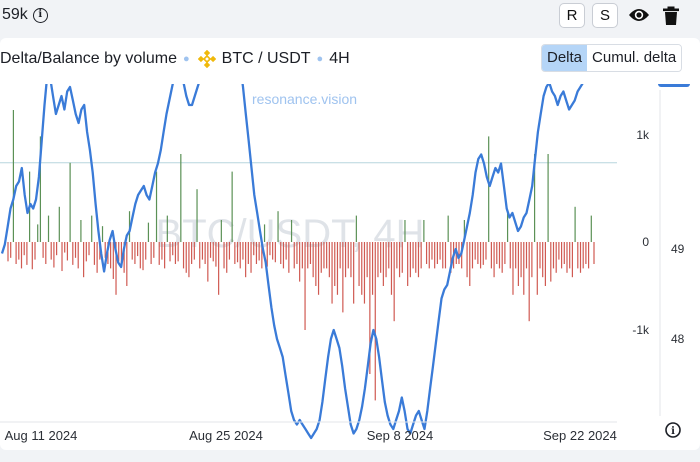  Describe the element at coordinates (634, 58) in the screenshot. I see `tab-cumulative-delta: Cumul. delta` at that location.